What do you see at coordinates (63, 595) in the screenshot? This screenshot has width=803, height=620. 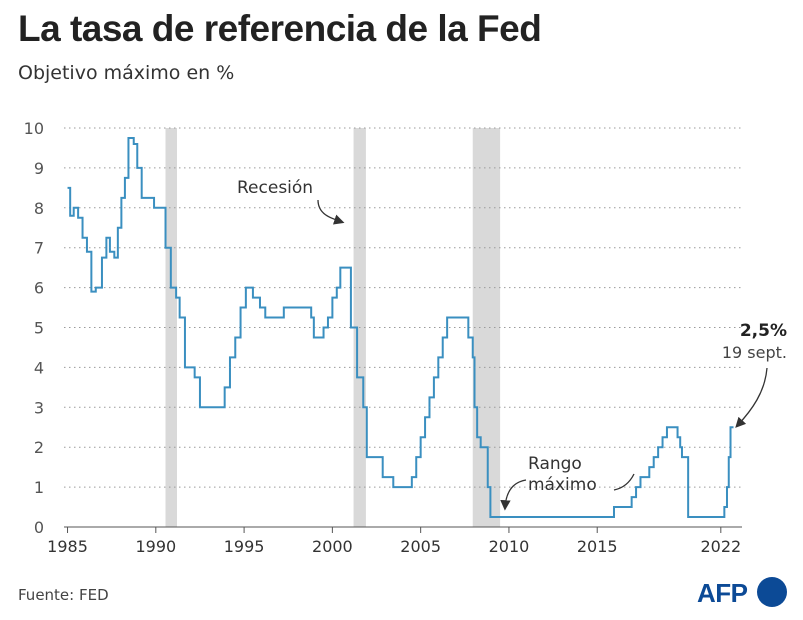 I see `source-note: Fuente: FED` at bounding box center [63, 595].